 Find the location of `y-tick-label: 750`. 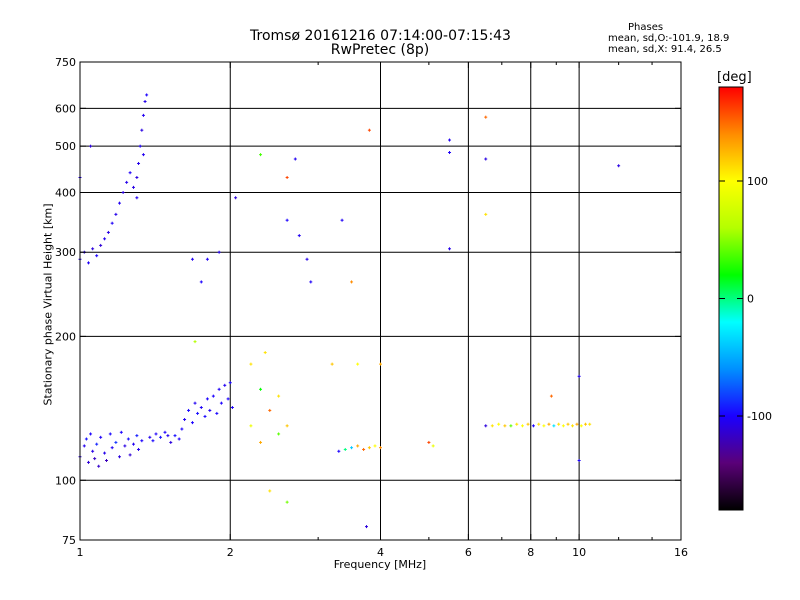

y-tick-label: 750 is located at coordinates (65, 62).